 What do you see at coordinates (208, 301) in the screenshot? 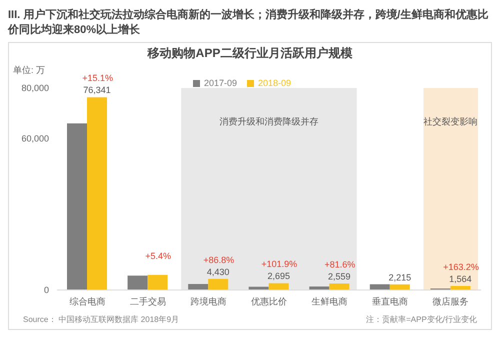
I see `x-tick-label: 跨境电商` at bounding box center [208, 301].